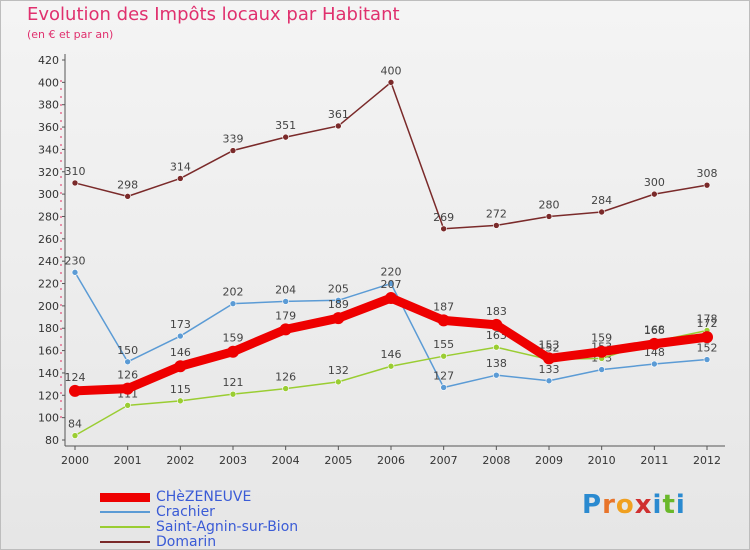 The image size is (750, 550). I want to click on data-label-crachier: 173, so click(180, 324).